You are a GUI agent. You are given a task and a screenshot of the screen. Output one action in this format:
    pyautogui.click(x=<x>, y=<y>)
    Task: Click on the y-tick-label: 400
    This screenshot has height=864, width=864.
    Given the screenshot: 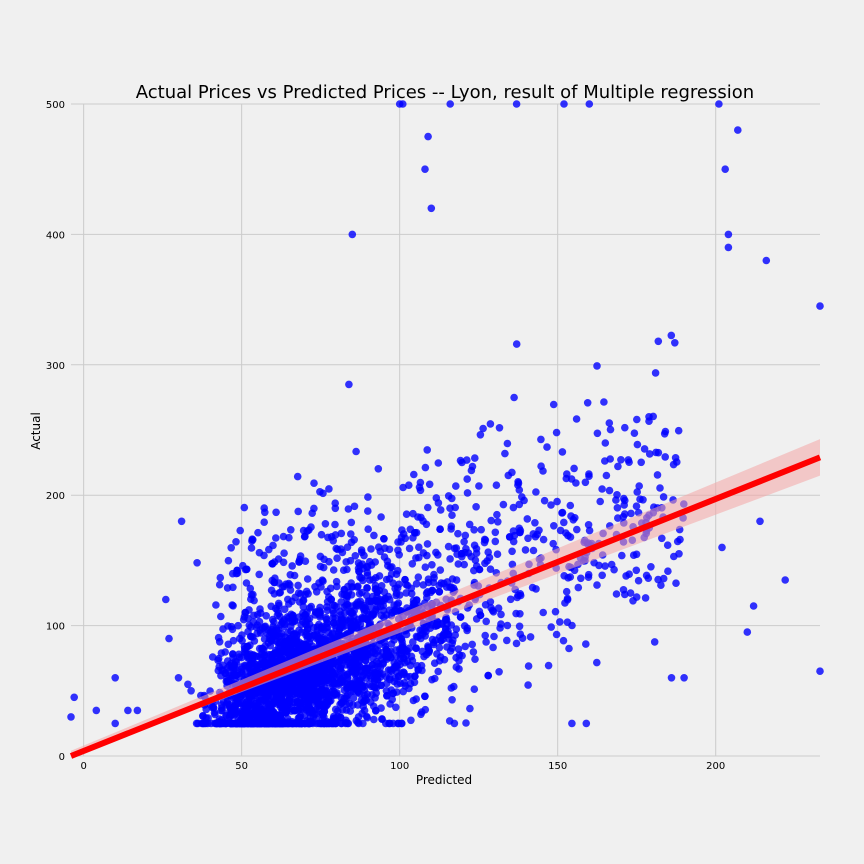 What is the action you would take?
    pyautogui.click(x=55, y=235)
    